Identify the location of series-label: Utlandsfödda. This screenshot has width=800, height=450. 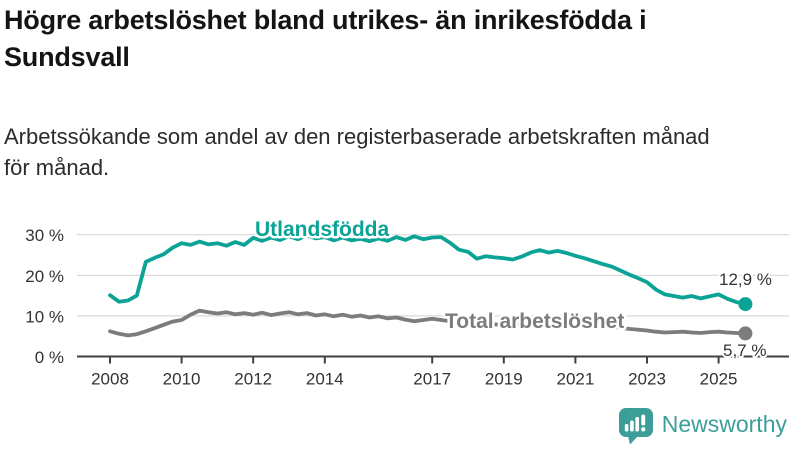
(322, 229).